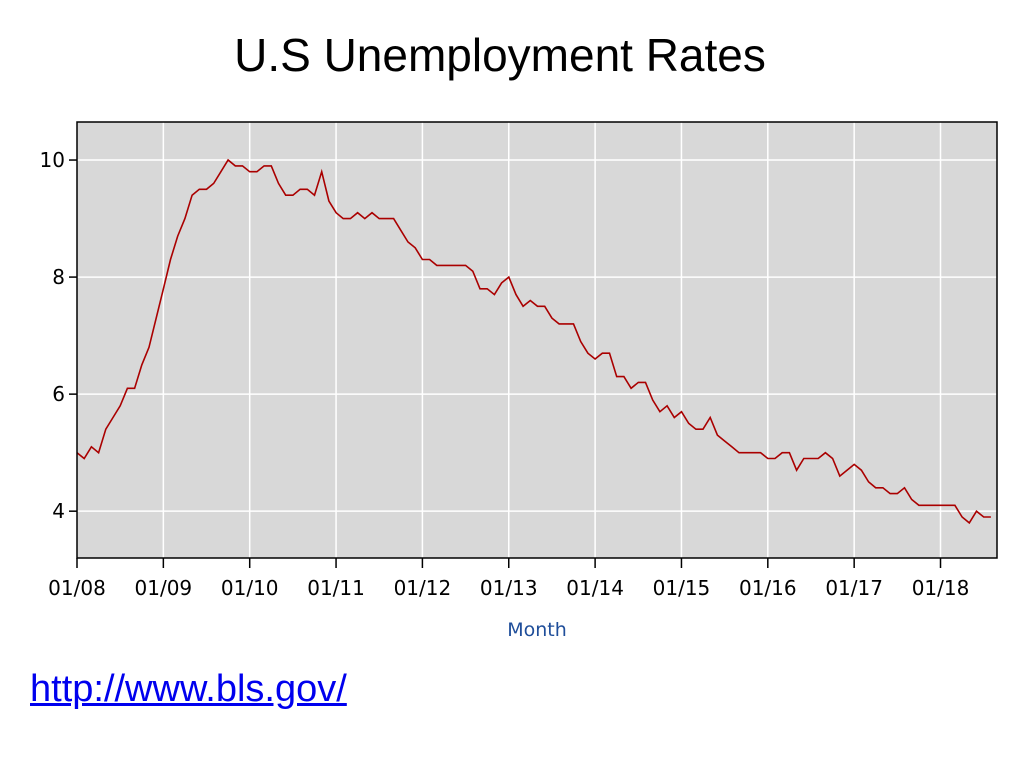 Image resolution: width=1024 pixels, height=768 pixels. I want to click on source-link: http://www.bls.gov/, so click(188, 689).